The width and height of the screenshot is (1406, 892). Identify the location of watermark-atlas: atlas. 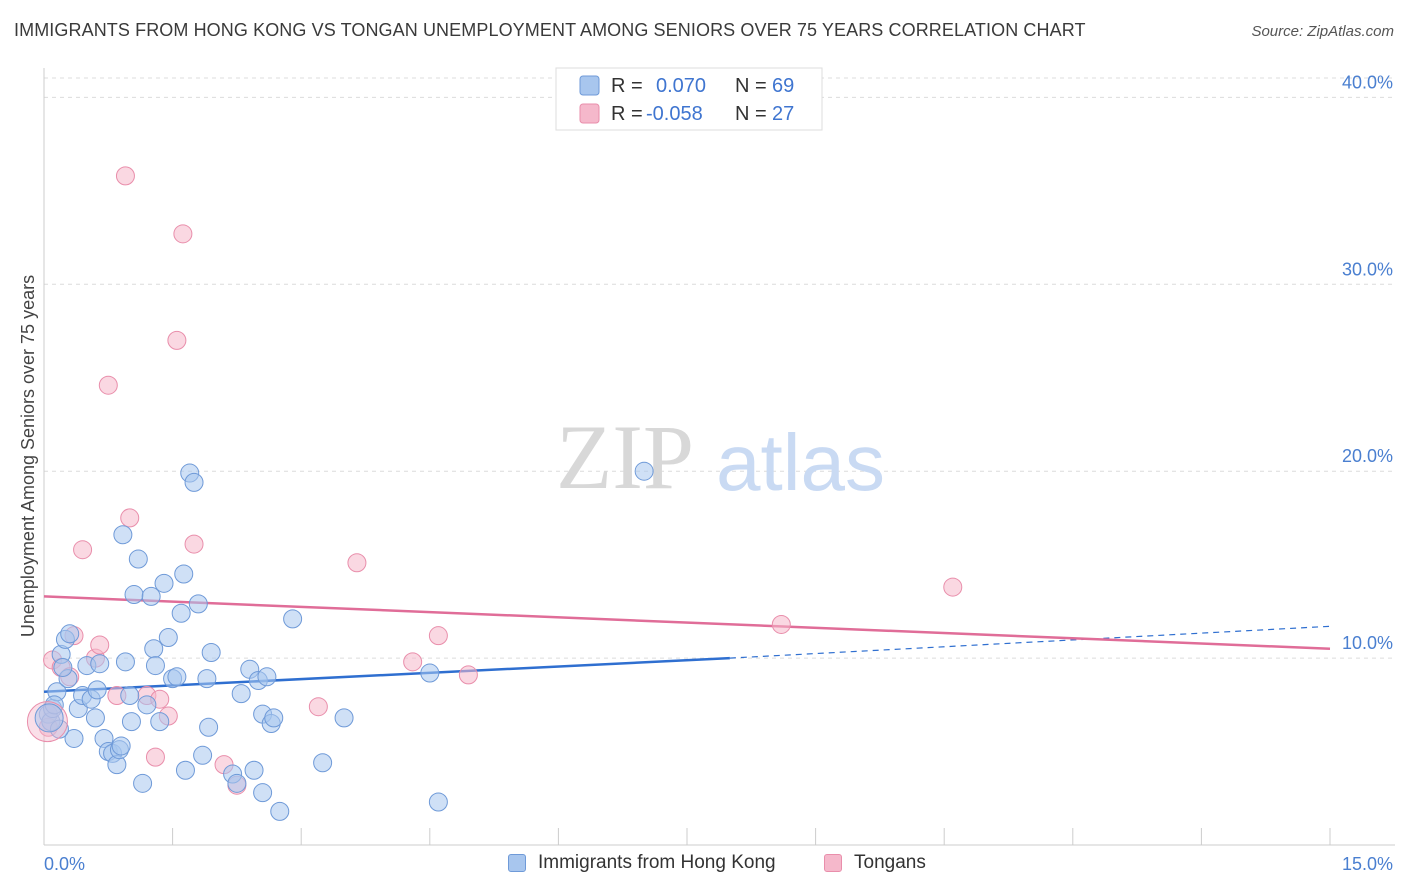
(800, 462).